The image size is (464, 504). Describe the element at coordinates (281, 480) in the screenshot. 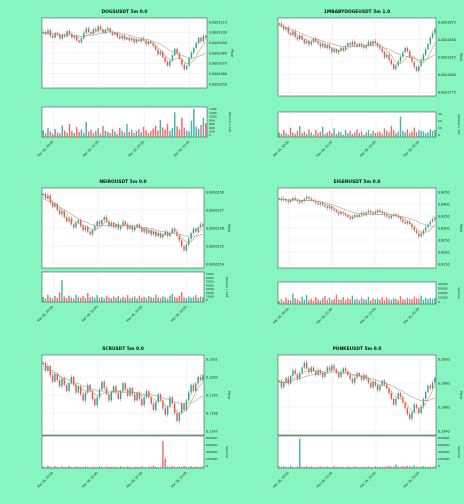

I see `time-tick-label: Mar 26, 00:00` at that location.